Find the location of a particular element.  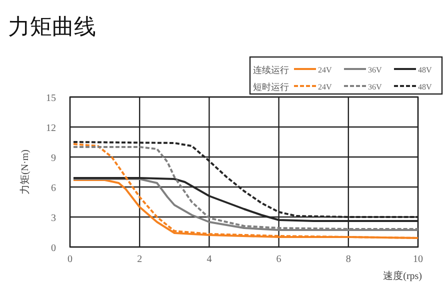

x-tick-label: 10 is located at coordinates (418, 259).